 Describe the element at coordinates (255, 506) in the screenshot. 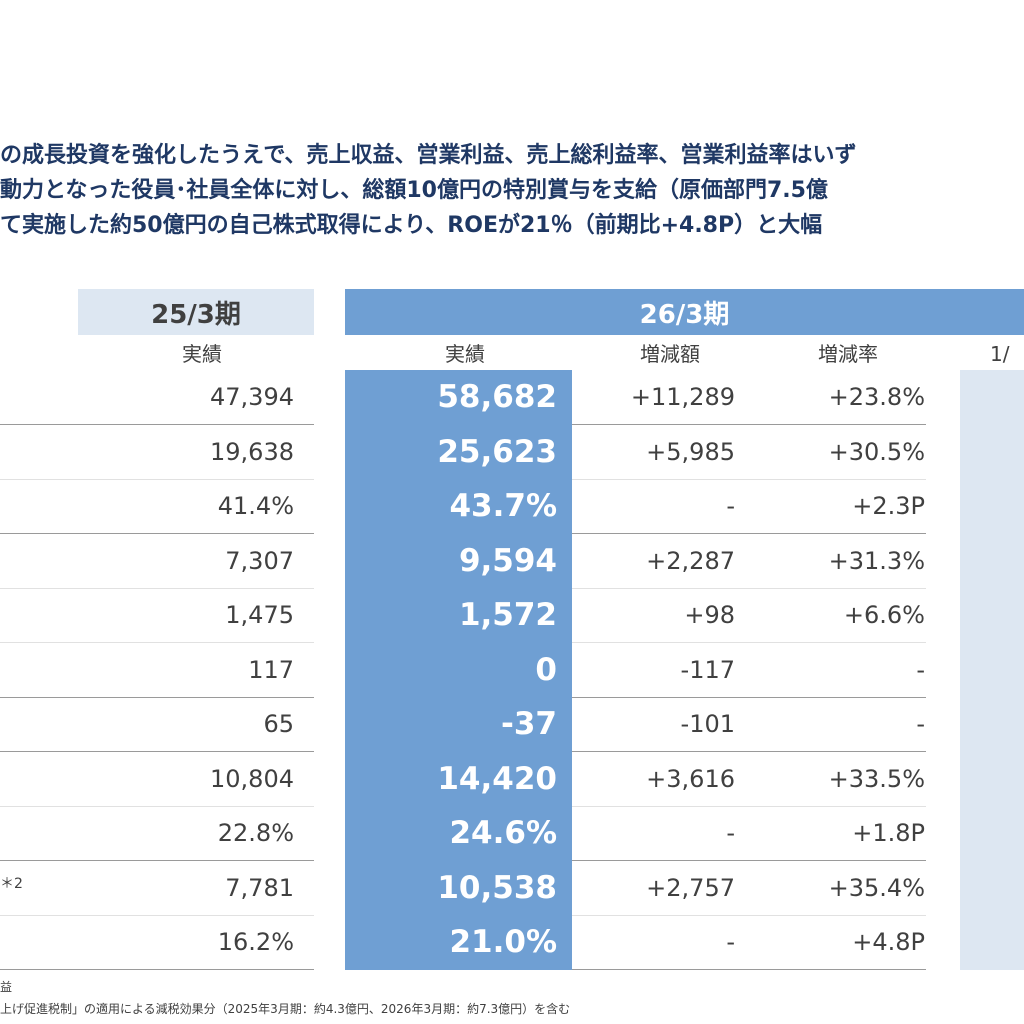

I see `prev-value: 41.4%` at that location.